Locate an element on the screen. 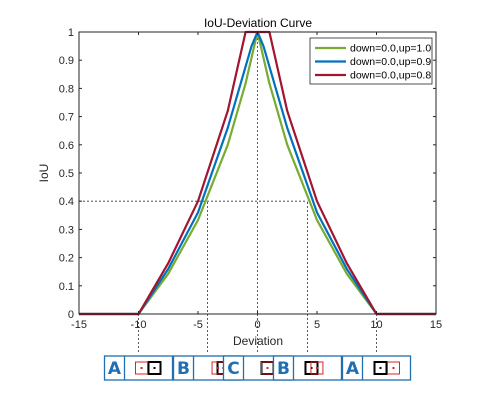 The height and width of the screenshot is (412, 484). legend-label-2: down=0.0,up=0.8 is located at coordinates (390, 76).